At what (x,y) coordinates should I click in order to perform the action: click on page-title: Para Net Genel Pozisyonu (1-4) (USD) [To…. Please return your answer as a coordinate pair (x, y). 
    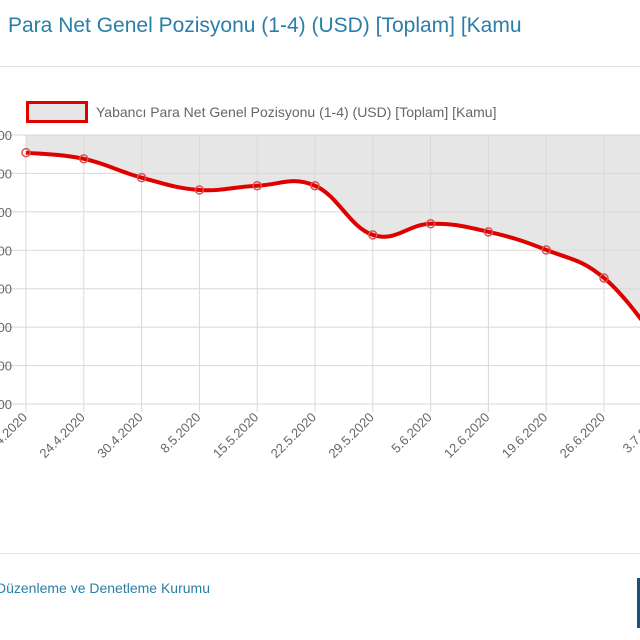
    Looking at the image, I should click on (265, 25).